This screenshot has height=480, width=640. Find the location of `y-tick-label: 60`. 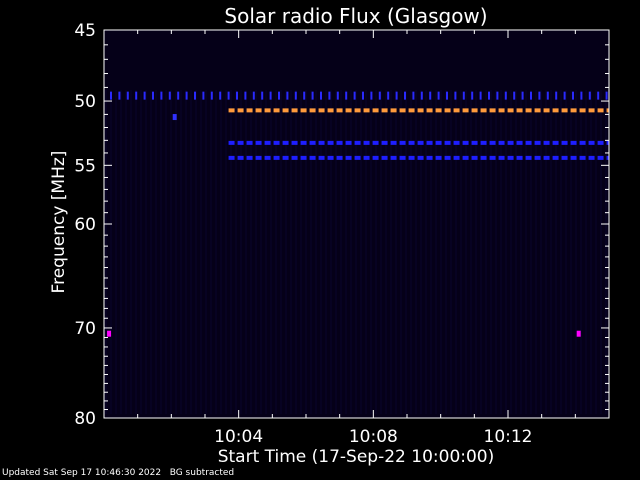

y-tick-label: 60 is located at coordinates (85, 225).